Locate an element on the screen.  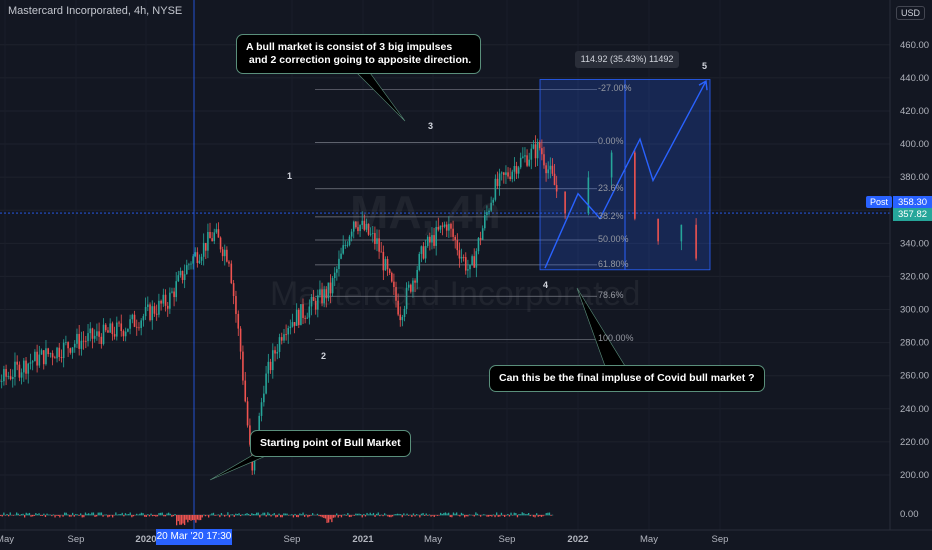
callout-starting-point: Starting point of Bull Market is located at coordinates (330, 443).